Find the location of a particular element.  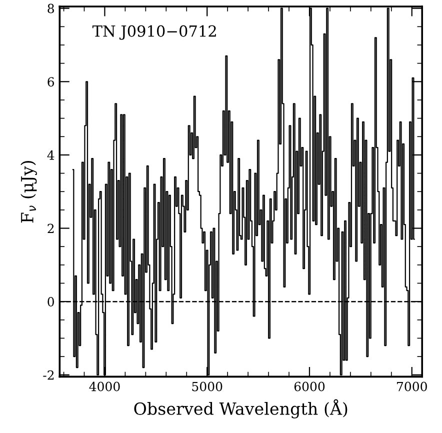

x-tick-label: 7000 is located at coordinates (412, 387).